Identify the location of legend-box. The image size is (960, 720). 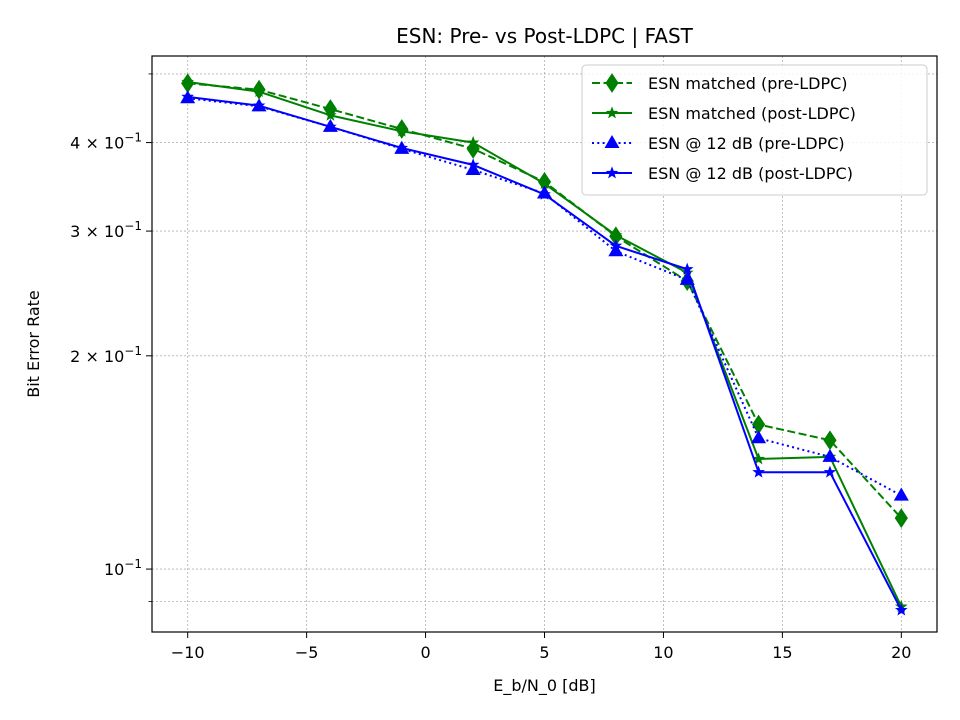
(754, 130).